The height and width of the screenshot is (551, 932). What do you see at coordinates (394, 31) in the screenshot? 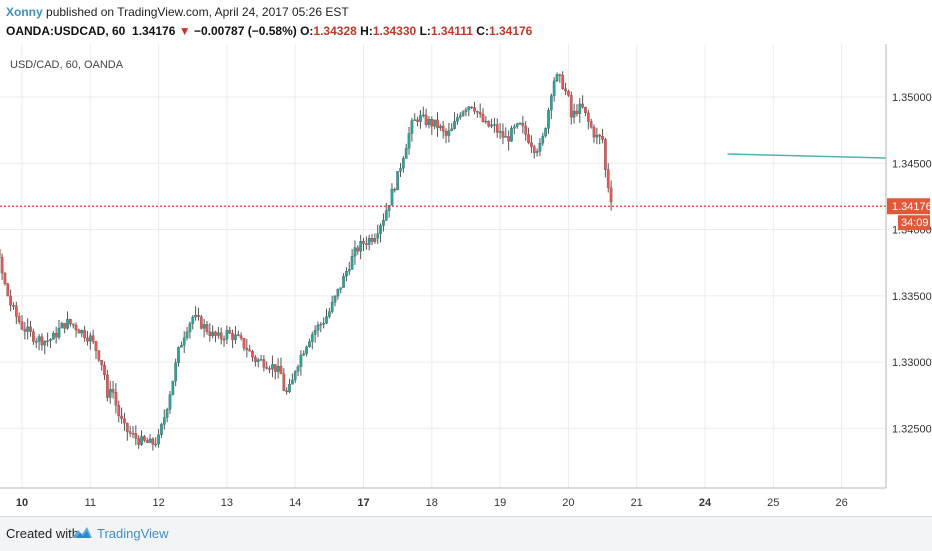
I see `high-value: 1.34330` at bounding box center [394, 31].